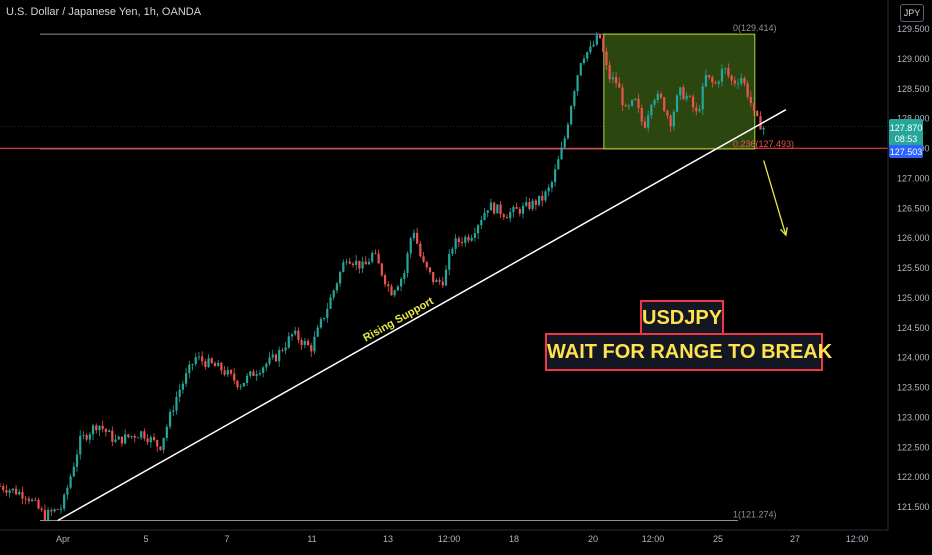  What do you see at coordinates (682, 318) in the screenshot?
I see `symbol-callout: USDJPY` at bounding box center [682, 318].